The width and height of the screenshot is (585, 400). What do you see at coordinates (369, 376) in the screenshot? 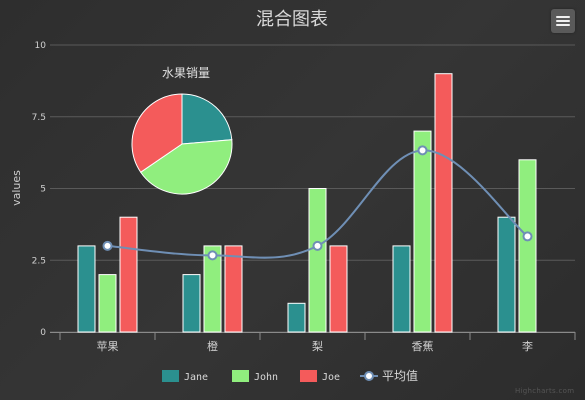
I see `legend-marker-icon` at bounding box center [369, 376].